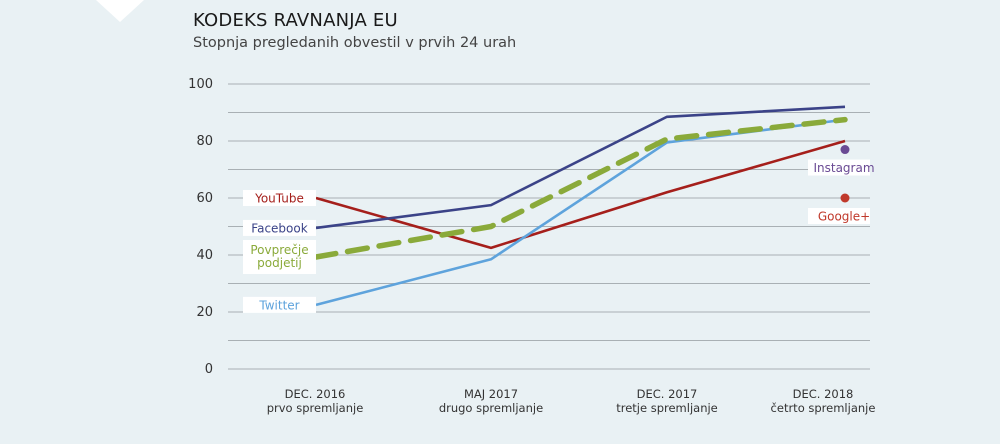  What do you see at coordinates (279, 250) in the screenshot?
I see `series-label: Povprečje` at bounding box center [279, 250].